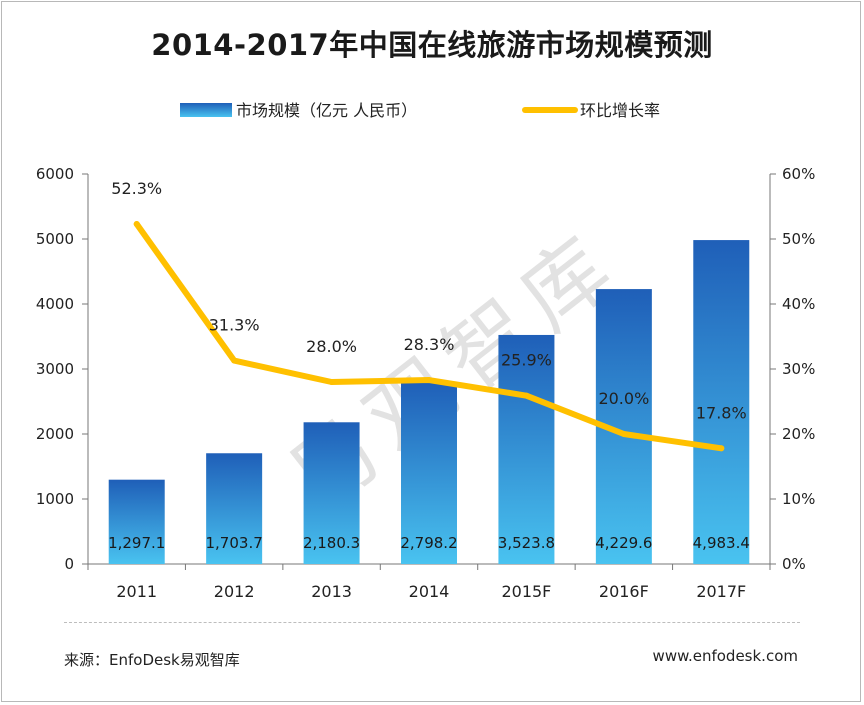 The width and height of the screenshot is (864, 705). I want to click on growth-data-label: 28.3%, so click(429, 344).